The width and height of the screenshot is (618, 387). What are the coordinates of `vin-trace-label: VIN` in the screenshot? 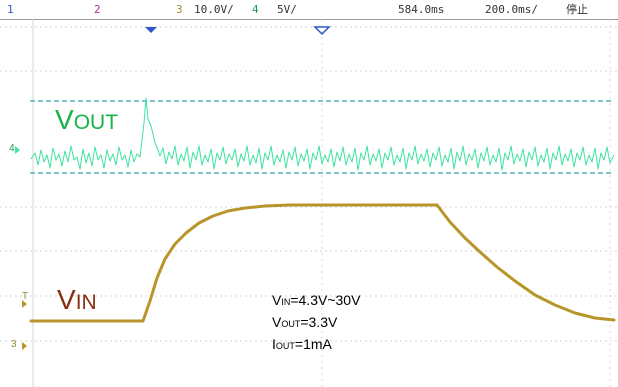 It's located at (77, 300).